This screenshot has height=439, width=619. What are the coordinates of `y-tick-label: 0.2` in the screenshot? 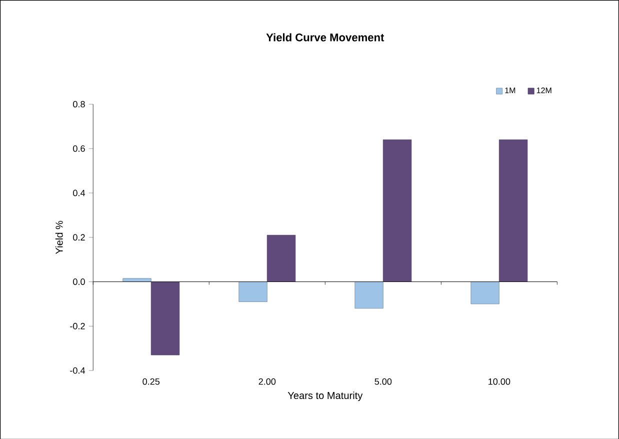 It's located at (79, 237).